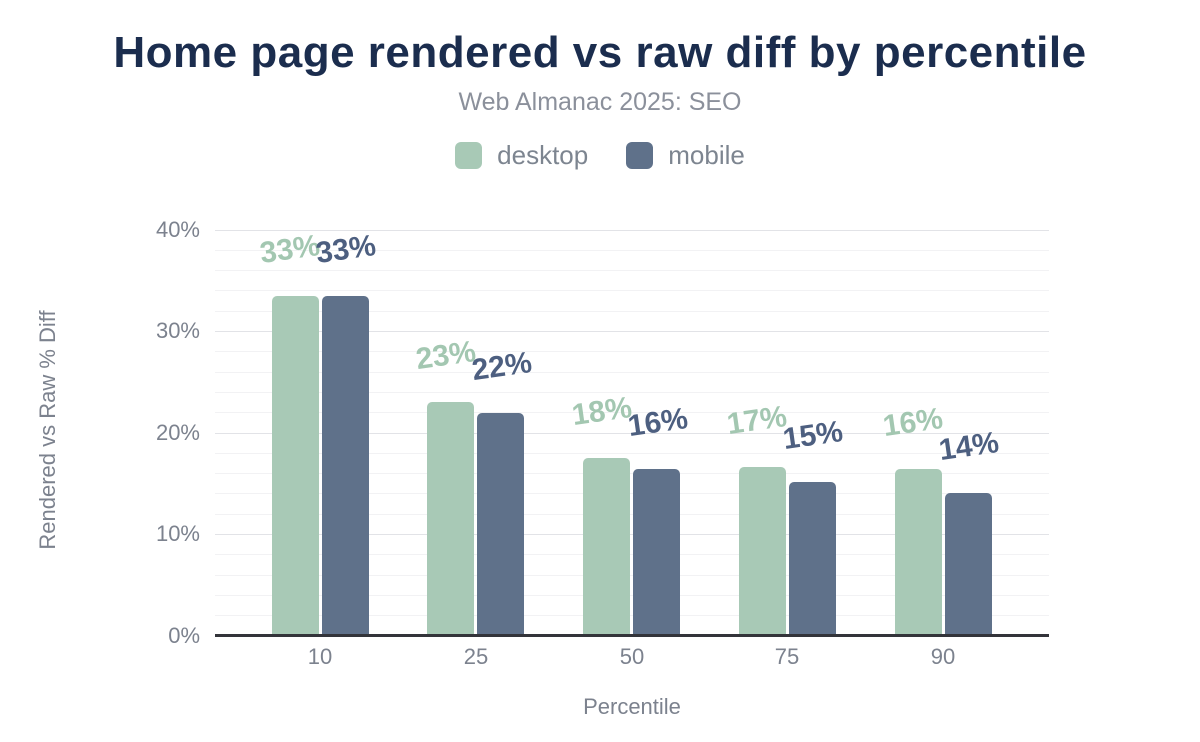  I want to click on y-tick-label-20: 20%, so click(177, 432).